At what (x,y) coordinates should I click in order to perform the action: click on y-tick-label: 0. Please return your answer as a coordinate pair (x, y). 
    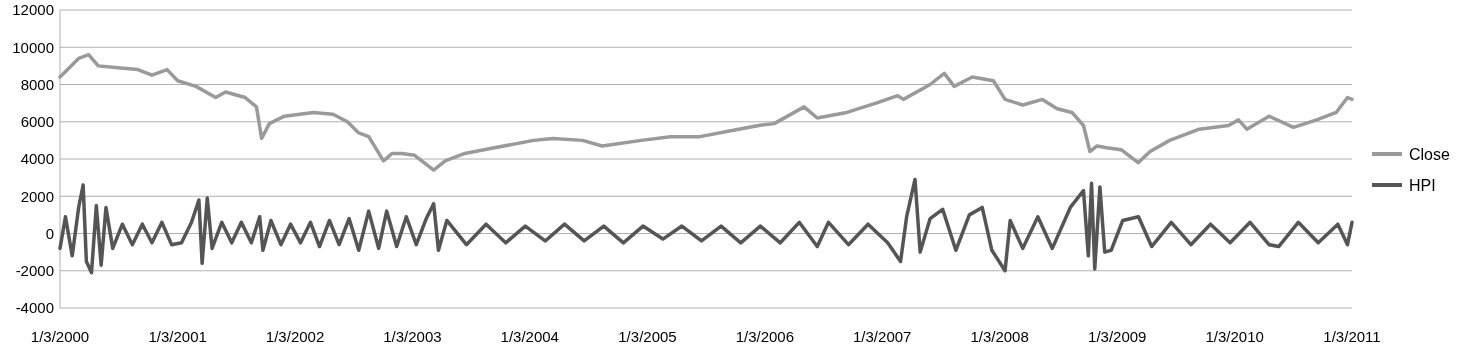
    Looking at the image, I should click on (49, 233).